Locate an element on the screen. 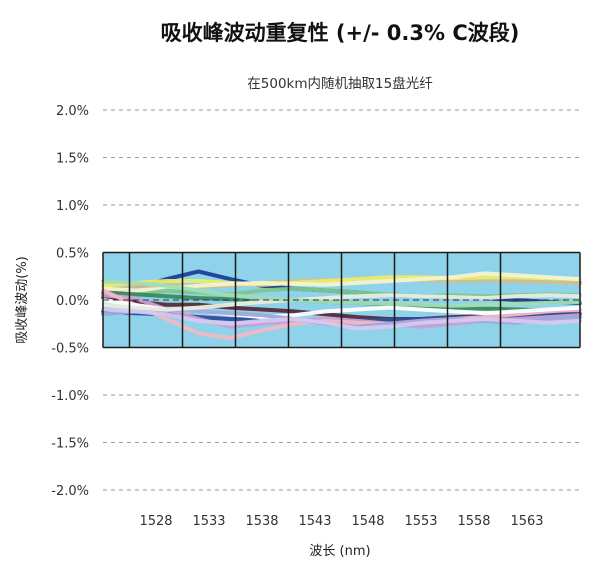 Image resolution: width=598 pixels, height=566 pixels. x-tick-labels: 1528 1533 1538 1543 1548 1553 1558 1563 is located at coordinates (341, 521).